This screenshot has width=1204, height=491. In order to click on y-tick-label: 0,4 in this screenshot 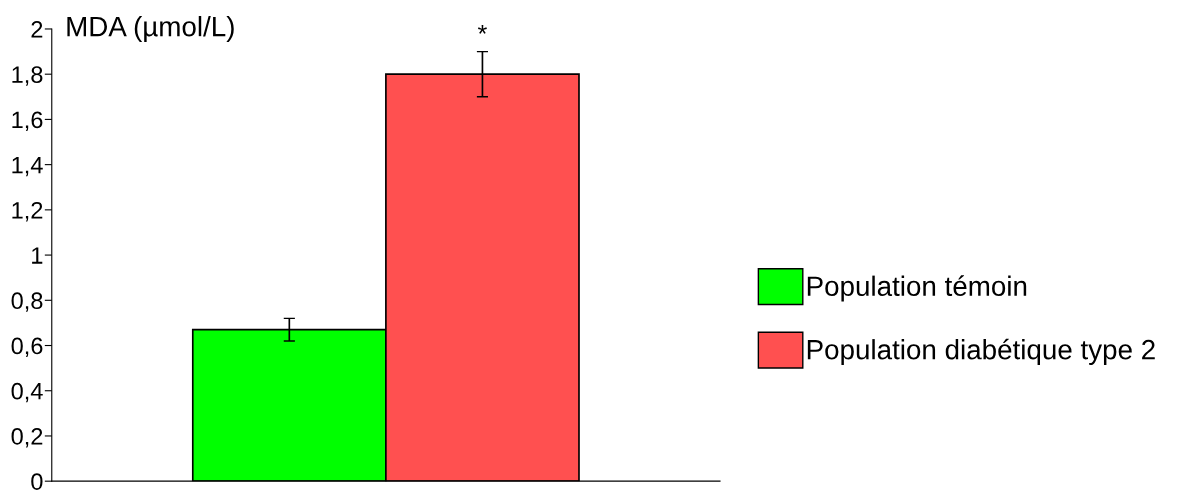, I will do `click(27, 392)`.